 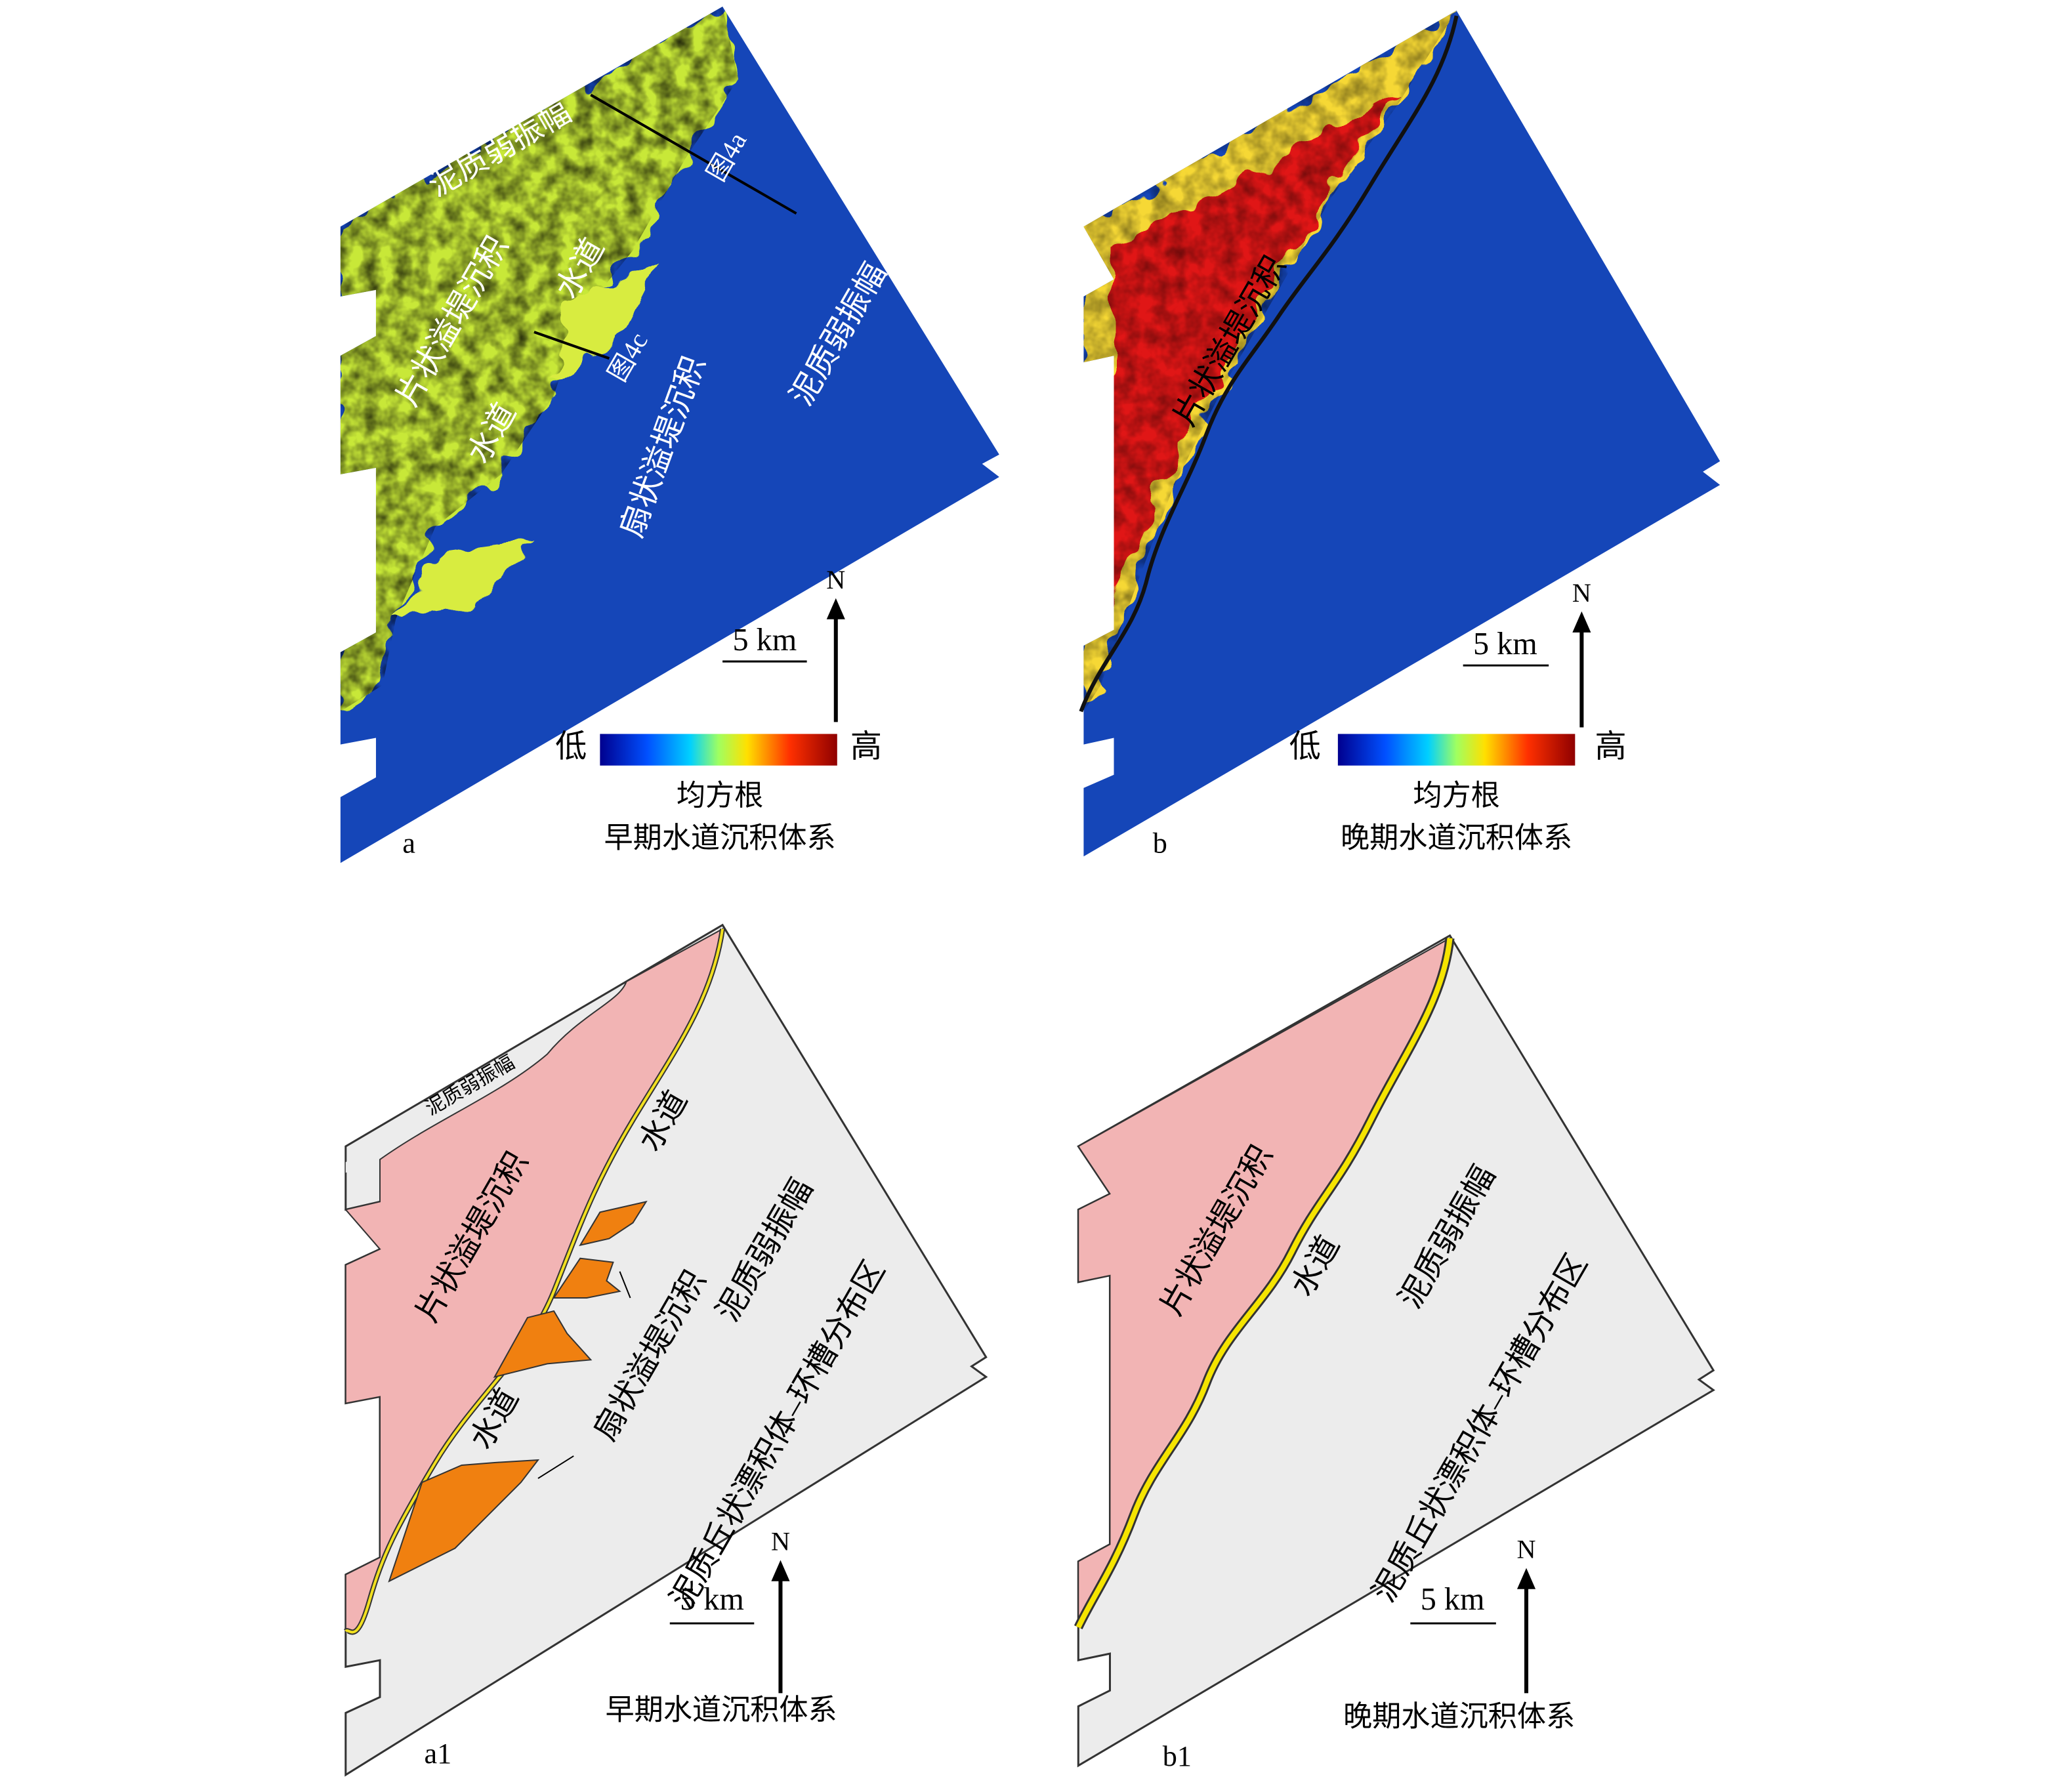 I want to click on panel-letter: a1, so click(x=439, y=1754).